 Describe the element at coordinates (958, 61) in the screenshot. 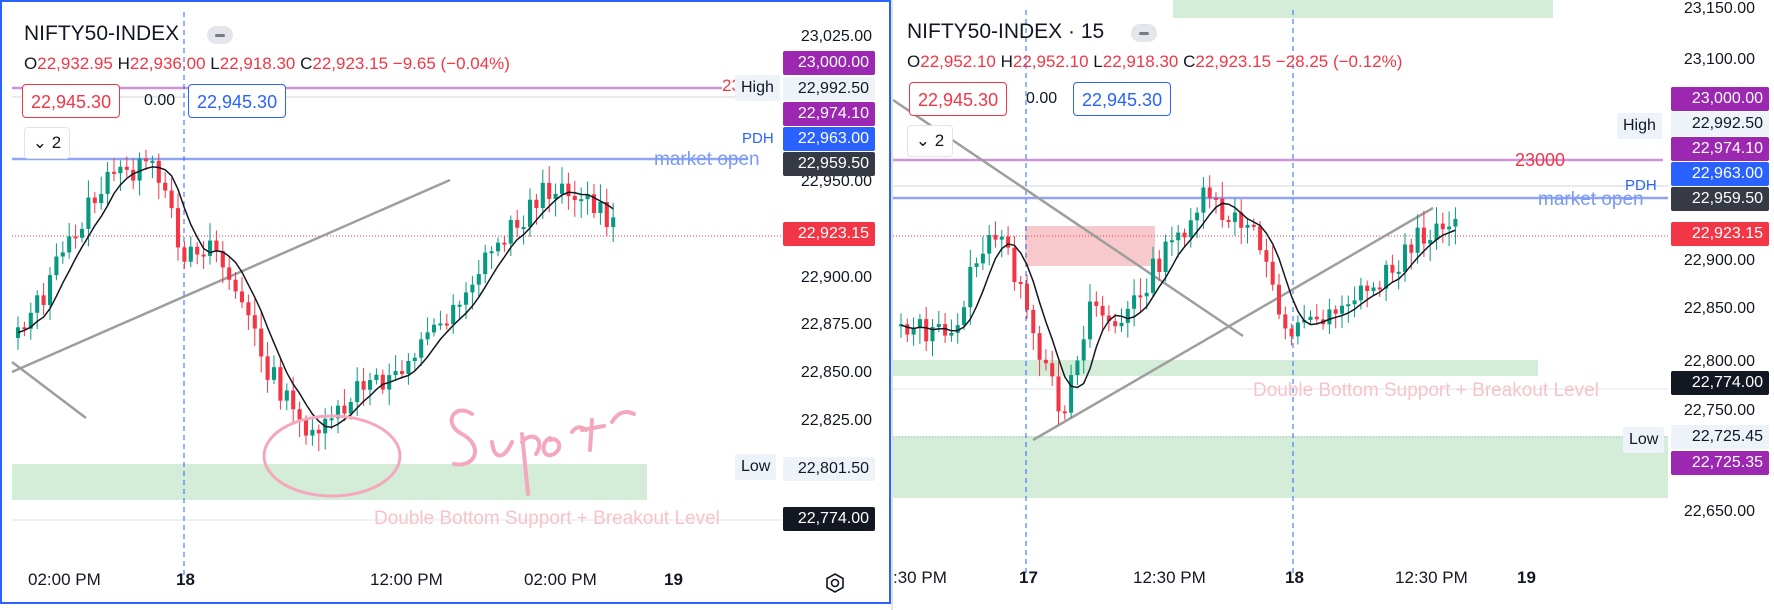

I see `open-value: 22,952.10` at that location.